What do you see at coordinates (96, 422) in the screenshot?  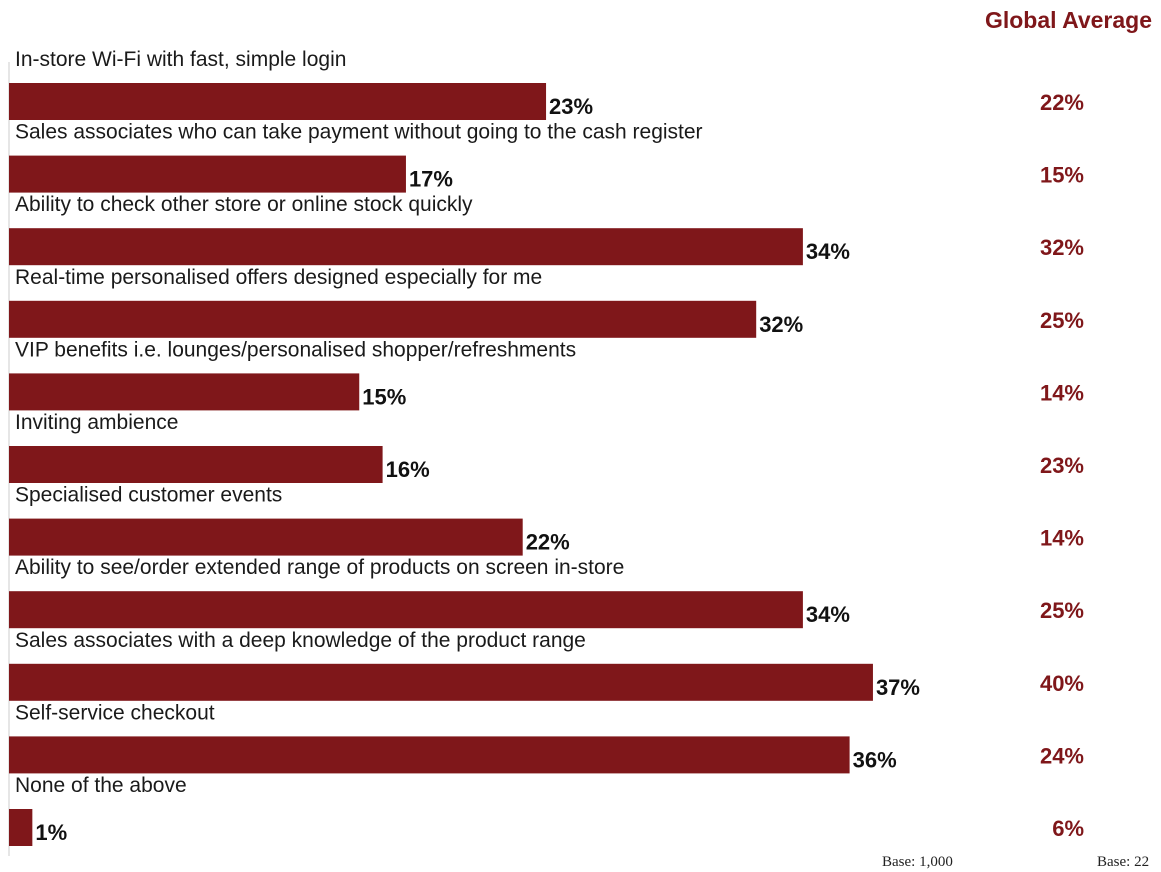 I see `category-label: Inviting ambience` at bounding box center [96, 422].